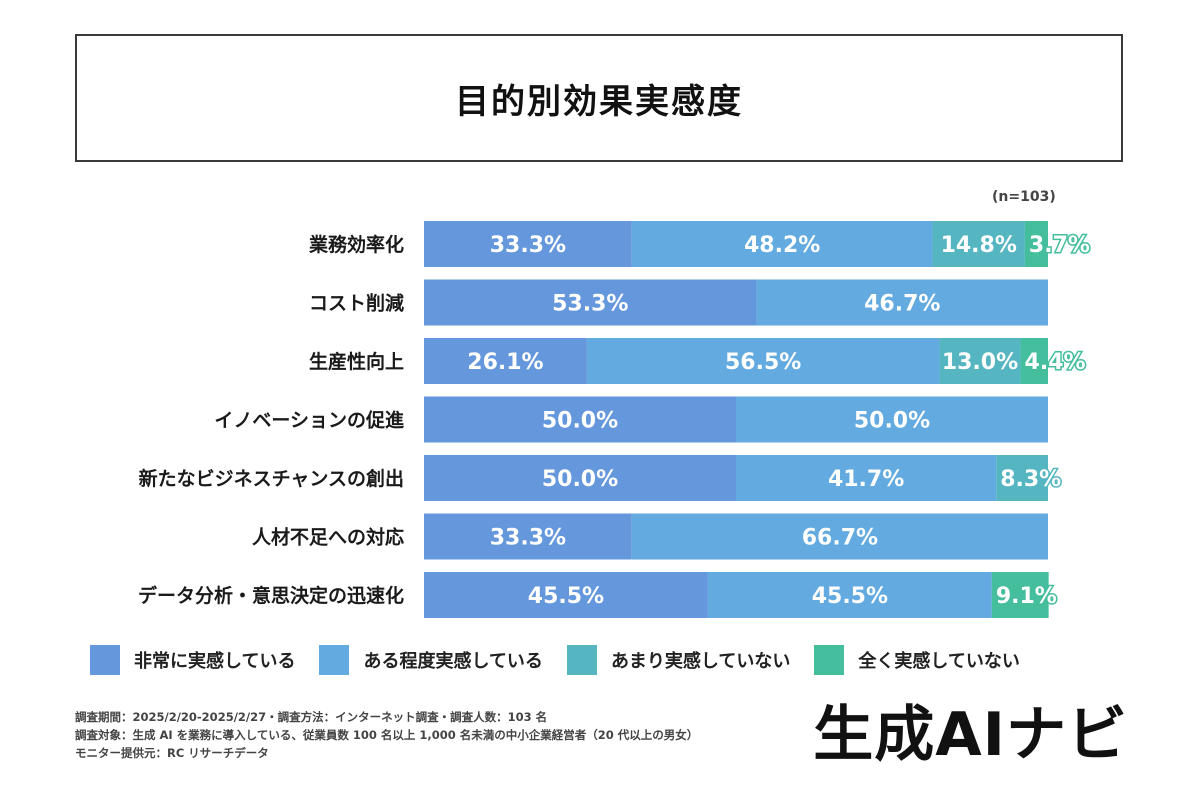 Image resolution: width=1200 pixels, height=800 pixels. I want to click on survey-note-provider: モニター提供元：RC リサーチデータ, so click(172, 753).